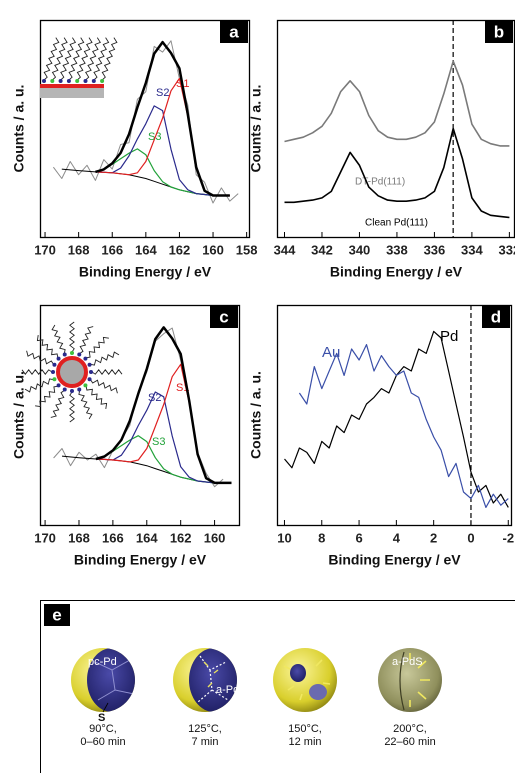 This screenshot has width=515, height=773. What do you see at coordinates (284, 537) in the screenshot?
I see `x-tick-label: 10` at bounding box center [284, 537].